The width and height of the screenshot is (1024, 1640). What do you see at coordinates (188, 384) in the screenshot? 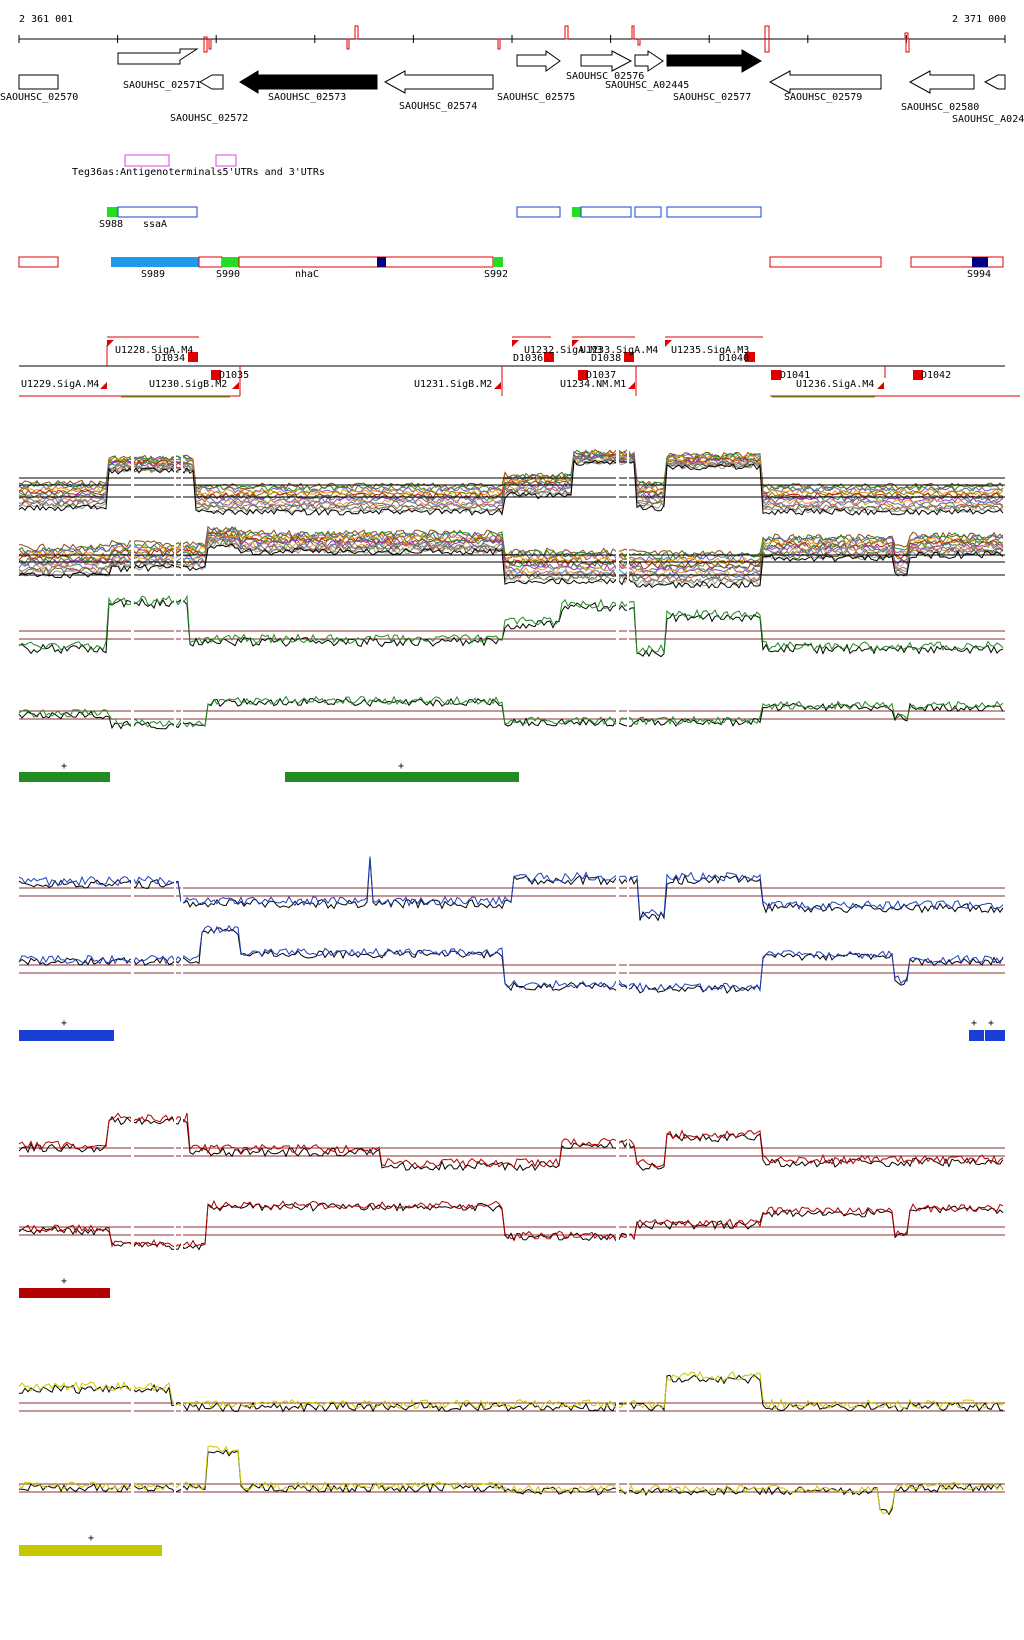
I see `tu-label: U1230.SigB.M2` at bounding box center [188, 384].